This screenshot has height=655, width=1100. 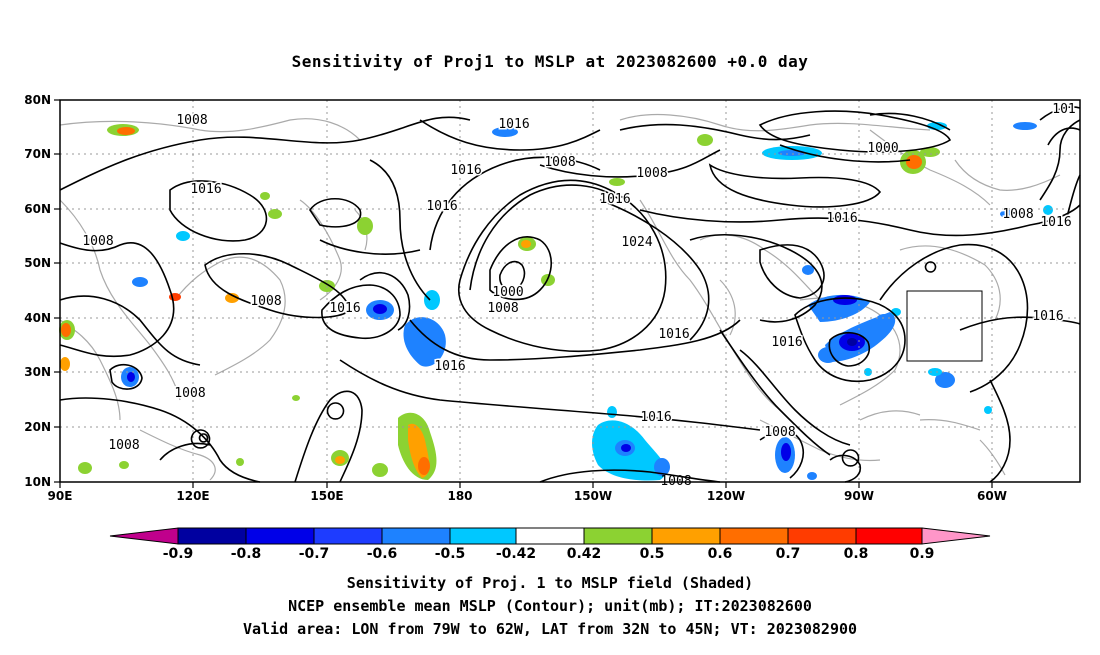 What do you see at coordinates (314, 554) in the screenshot?
I see `colorbar-label: -0.7` at bounding box center [314, 554].